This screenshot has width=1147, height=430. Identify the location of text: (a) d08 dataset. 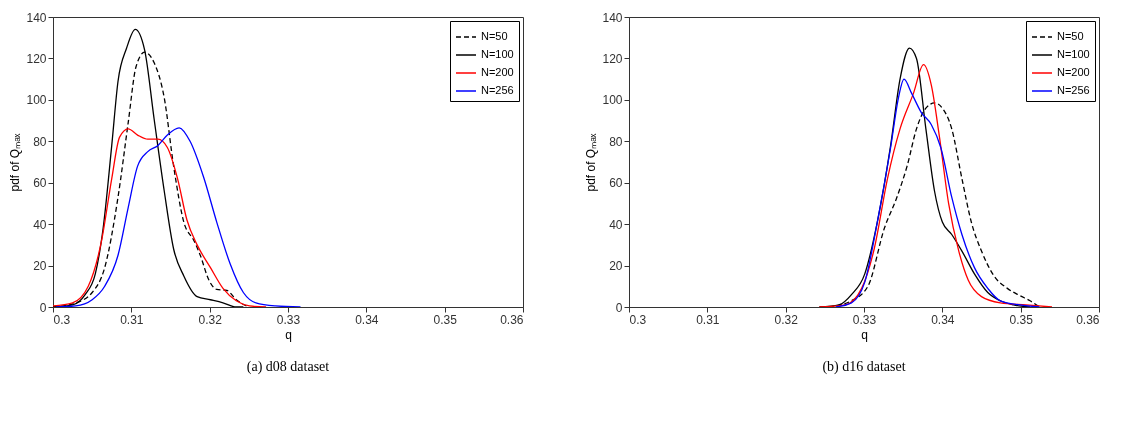
(288, 367).